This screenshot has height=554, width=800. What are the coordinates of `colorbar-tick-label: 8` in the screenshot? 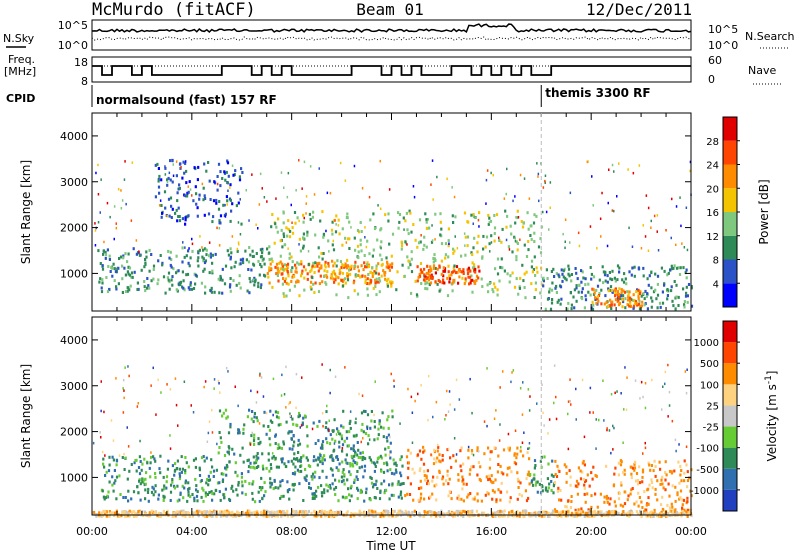 It's located at (716, 261).